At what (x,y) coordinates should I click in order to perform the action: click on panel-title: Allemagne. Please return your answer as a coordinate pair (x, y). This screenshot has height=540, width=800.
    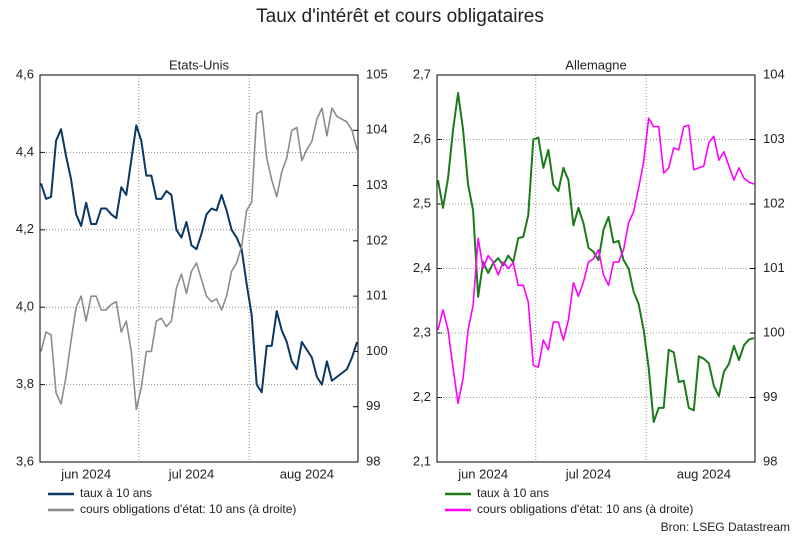
    Looking at the image, I should click on (595, 64).